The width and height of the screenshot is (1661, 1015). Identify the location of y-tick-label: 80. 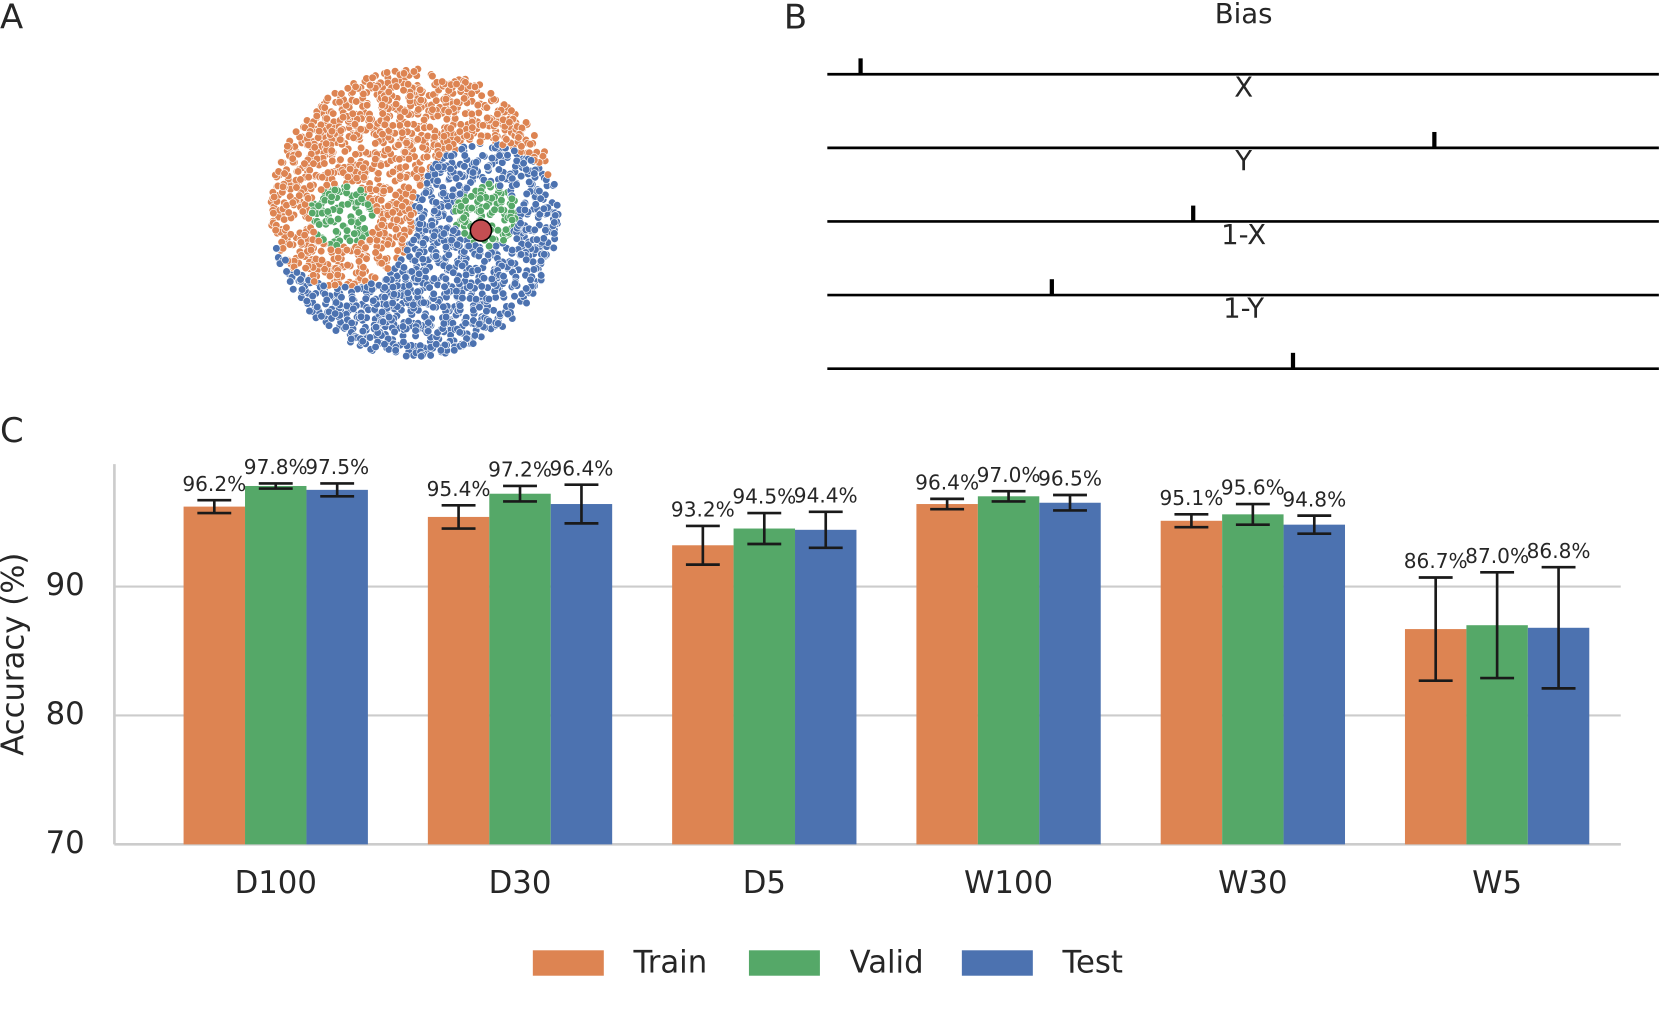
(65, 714).